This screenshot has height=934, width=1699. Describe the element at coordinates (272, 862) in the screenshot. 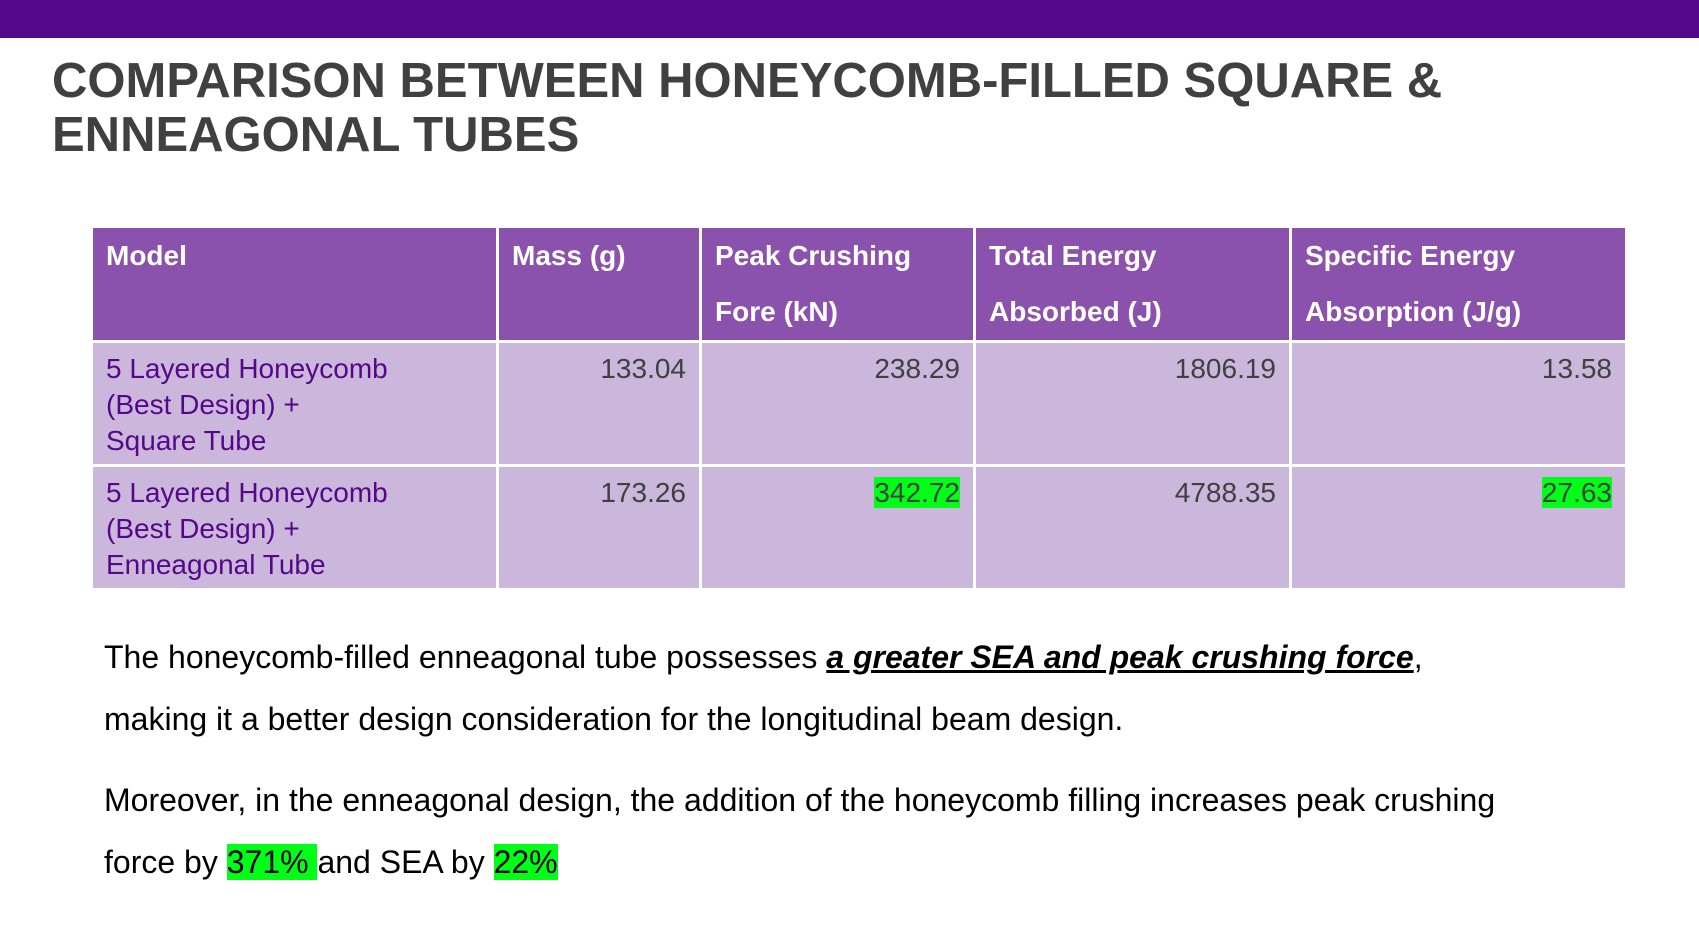

I see `highlight-peak-increase: 371%` at that location.